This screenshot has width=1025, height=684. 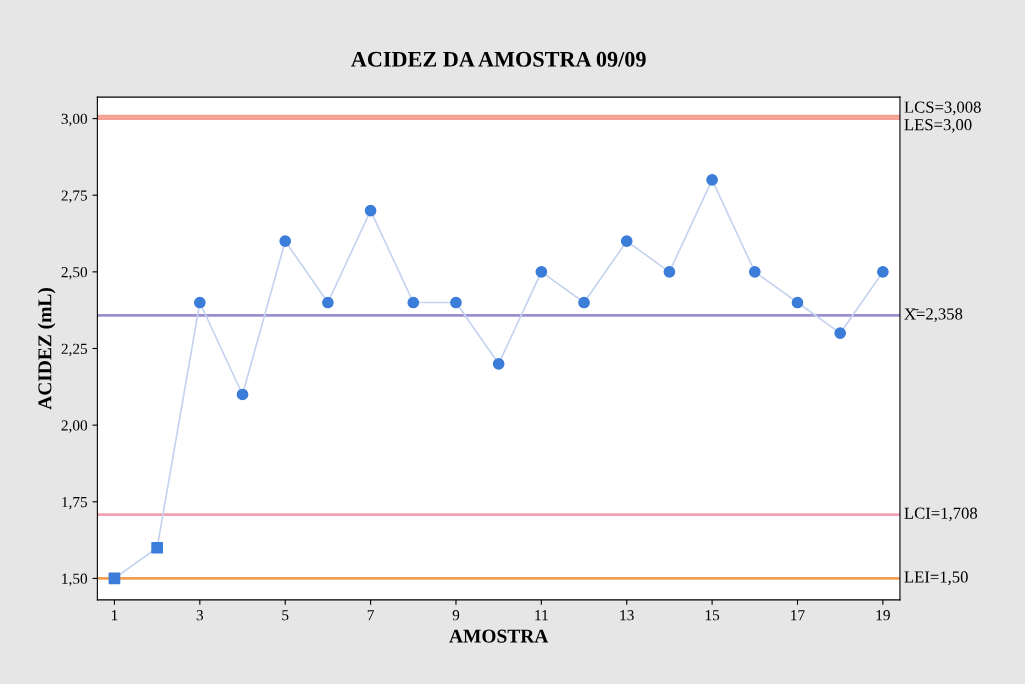 What do you see at coordinates (541, 615) in the screenshot?
I see `x-tick-label: 11` at bounding box center [541, 615].